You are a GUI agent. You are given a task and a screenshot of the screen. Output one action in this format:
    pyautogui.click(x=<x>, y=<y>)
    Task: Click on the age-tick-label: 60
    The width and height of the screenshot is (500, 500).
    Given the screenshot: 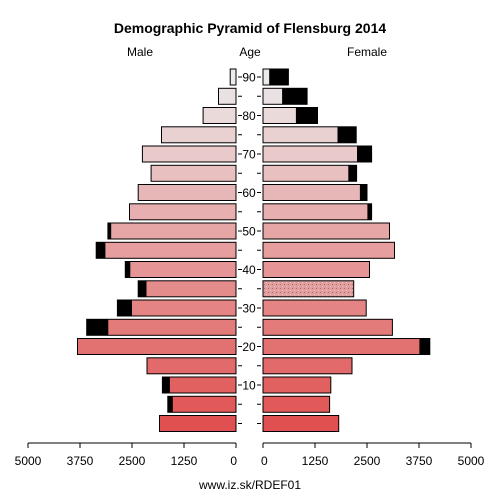 What is the action you would take?
    pyautogui.click(x=249, y=193)
    